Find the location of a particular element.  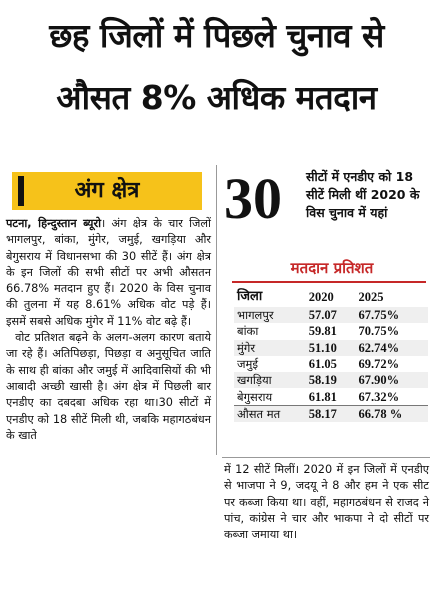

value-2025: 62.74% is located at coordinates (391, 347).